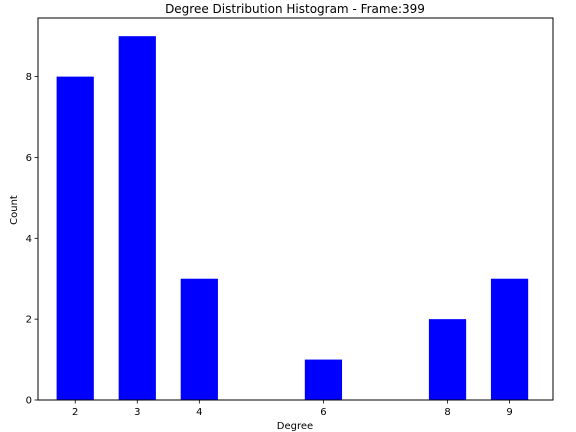 This screenshot has height=432, width=576. I want to click on x-tick-label: 2, so click(75, 412).